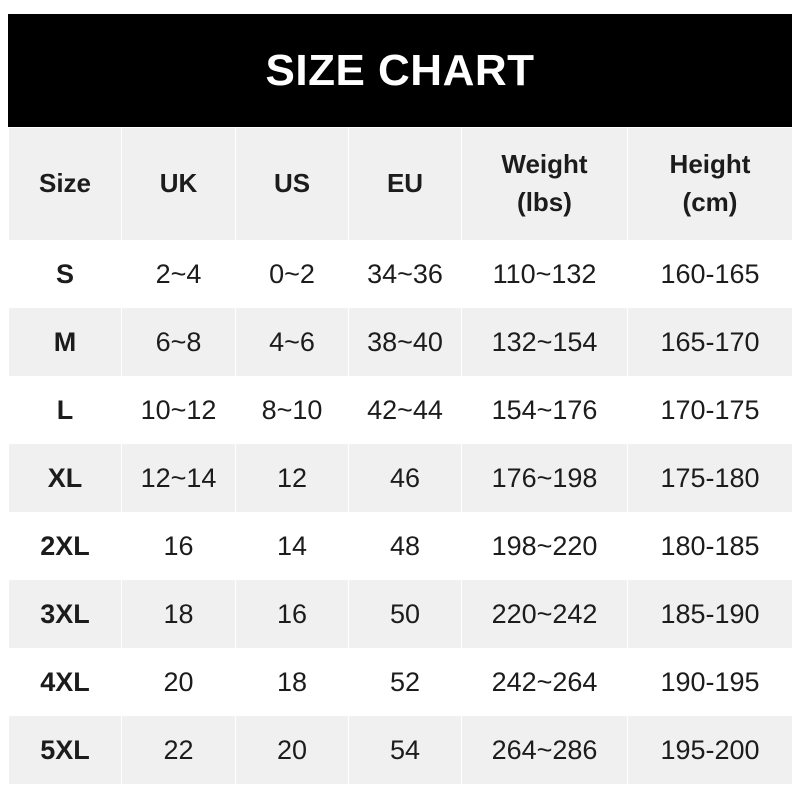  I want to click on table-row: XL 12~14 12 46 176~198 175-180, so click(400, 478).